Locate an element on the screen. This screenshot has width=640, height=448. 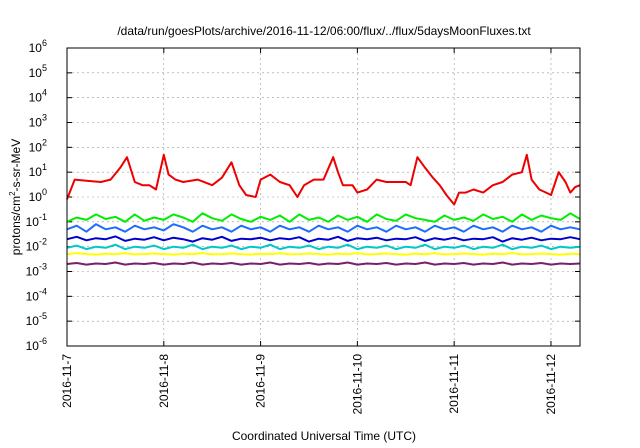
y-axis-label: protons/cm2-s-sr-MeV is located at coordinates (15, 197).